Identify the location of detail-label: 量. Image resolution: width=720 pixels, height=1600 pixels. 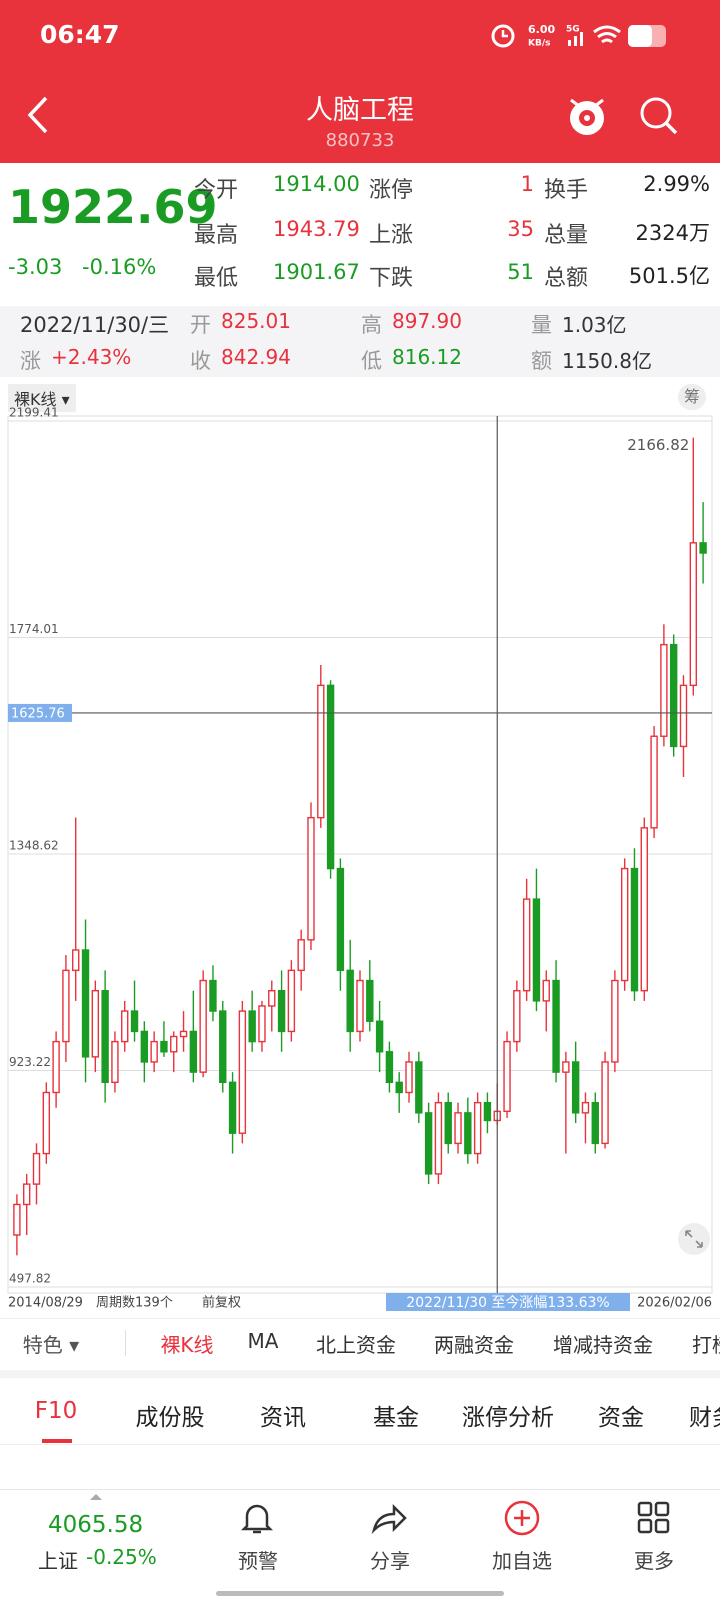
(541, 325).